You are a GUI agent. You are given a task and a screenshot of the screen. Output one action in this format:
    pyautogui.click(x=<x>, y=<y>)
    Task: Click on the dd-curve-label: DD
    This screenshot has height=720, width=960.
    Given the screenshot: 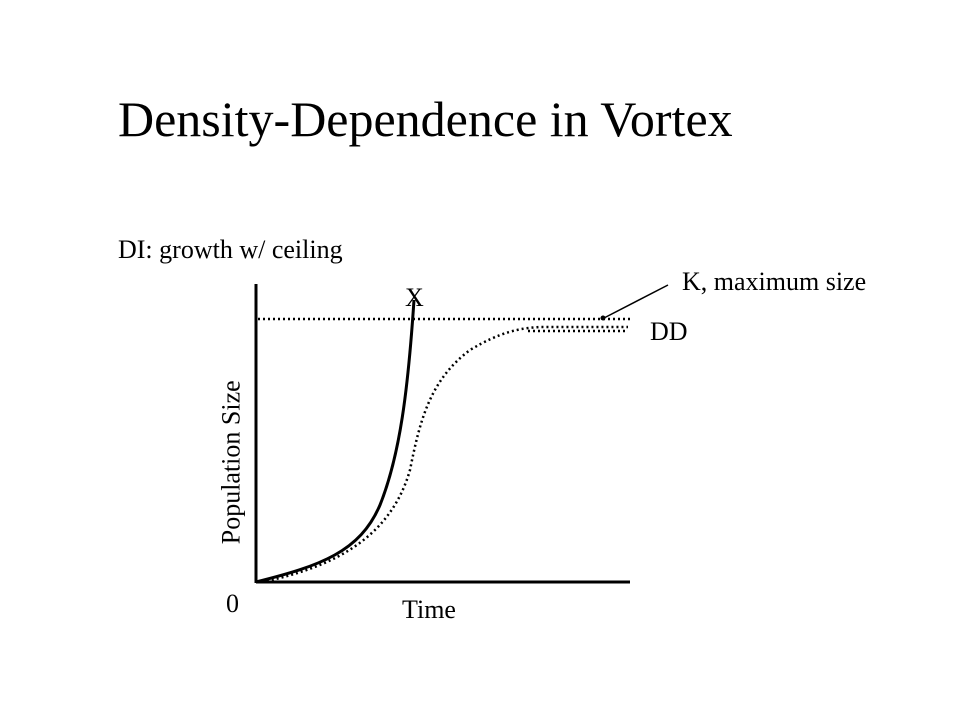 What is the action you would take?
    pyautogui.click(x=669, y=331)
    